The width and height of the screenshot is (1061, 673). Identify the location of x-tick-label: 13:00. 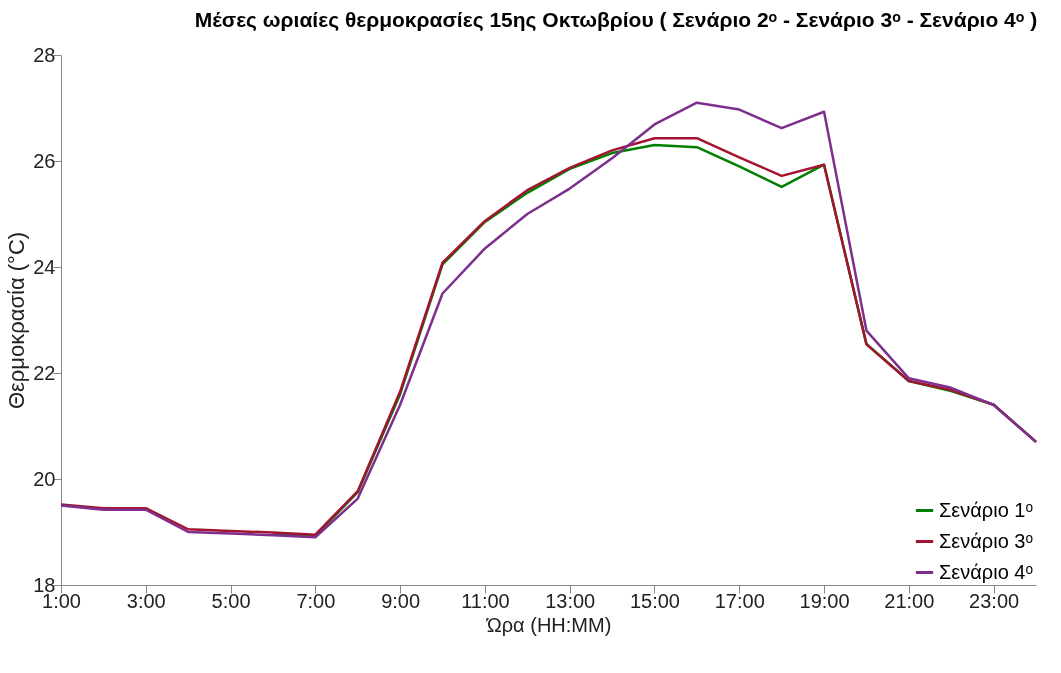
(570, 600).